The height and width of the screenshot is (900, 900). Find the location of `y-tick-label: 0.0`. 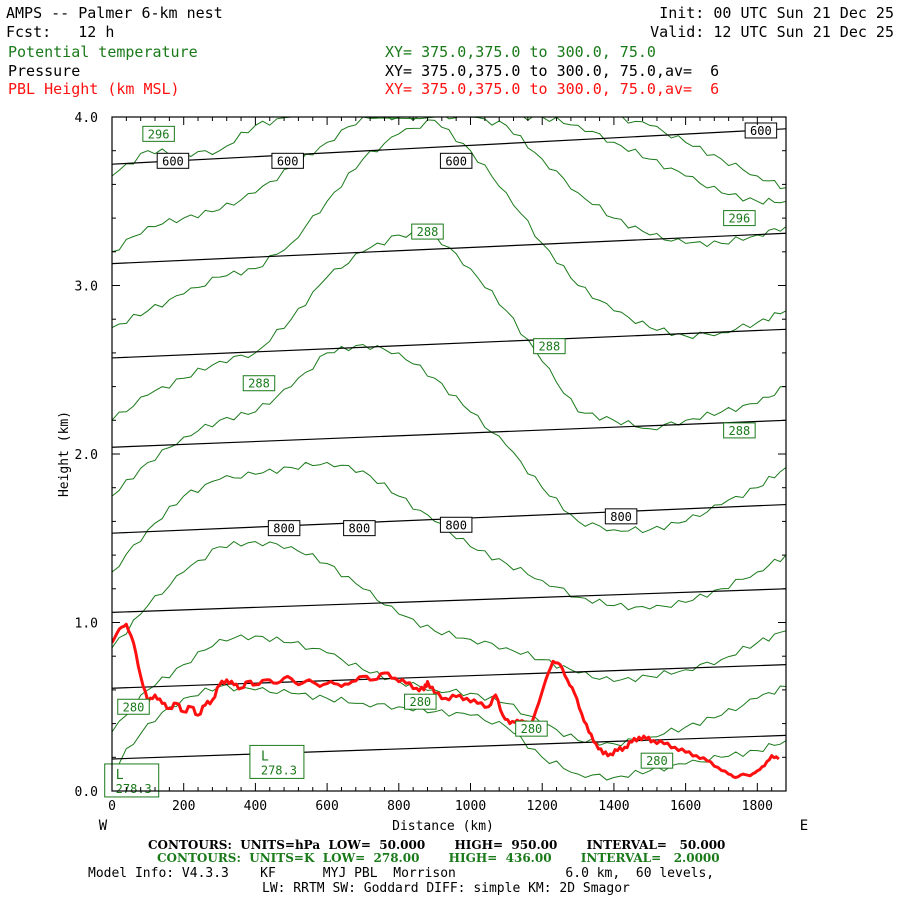

y-tick-label: 0.0 is located at coordinates (86, 792).